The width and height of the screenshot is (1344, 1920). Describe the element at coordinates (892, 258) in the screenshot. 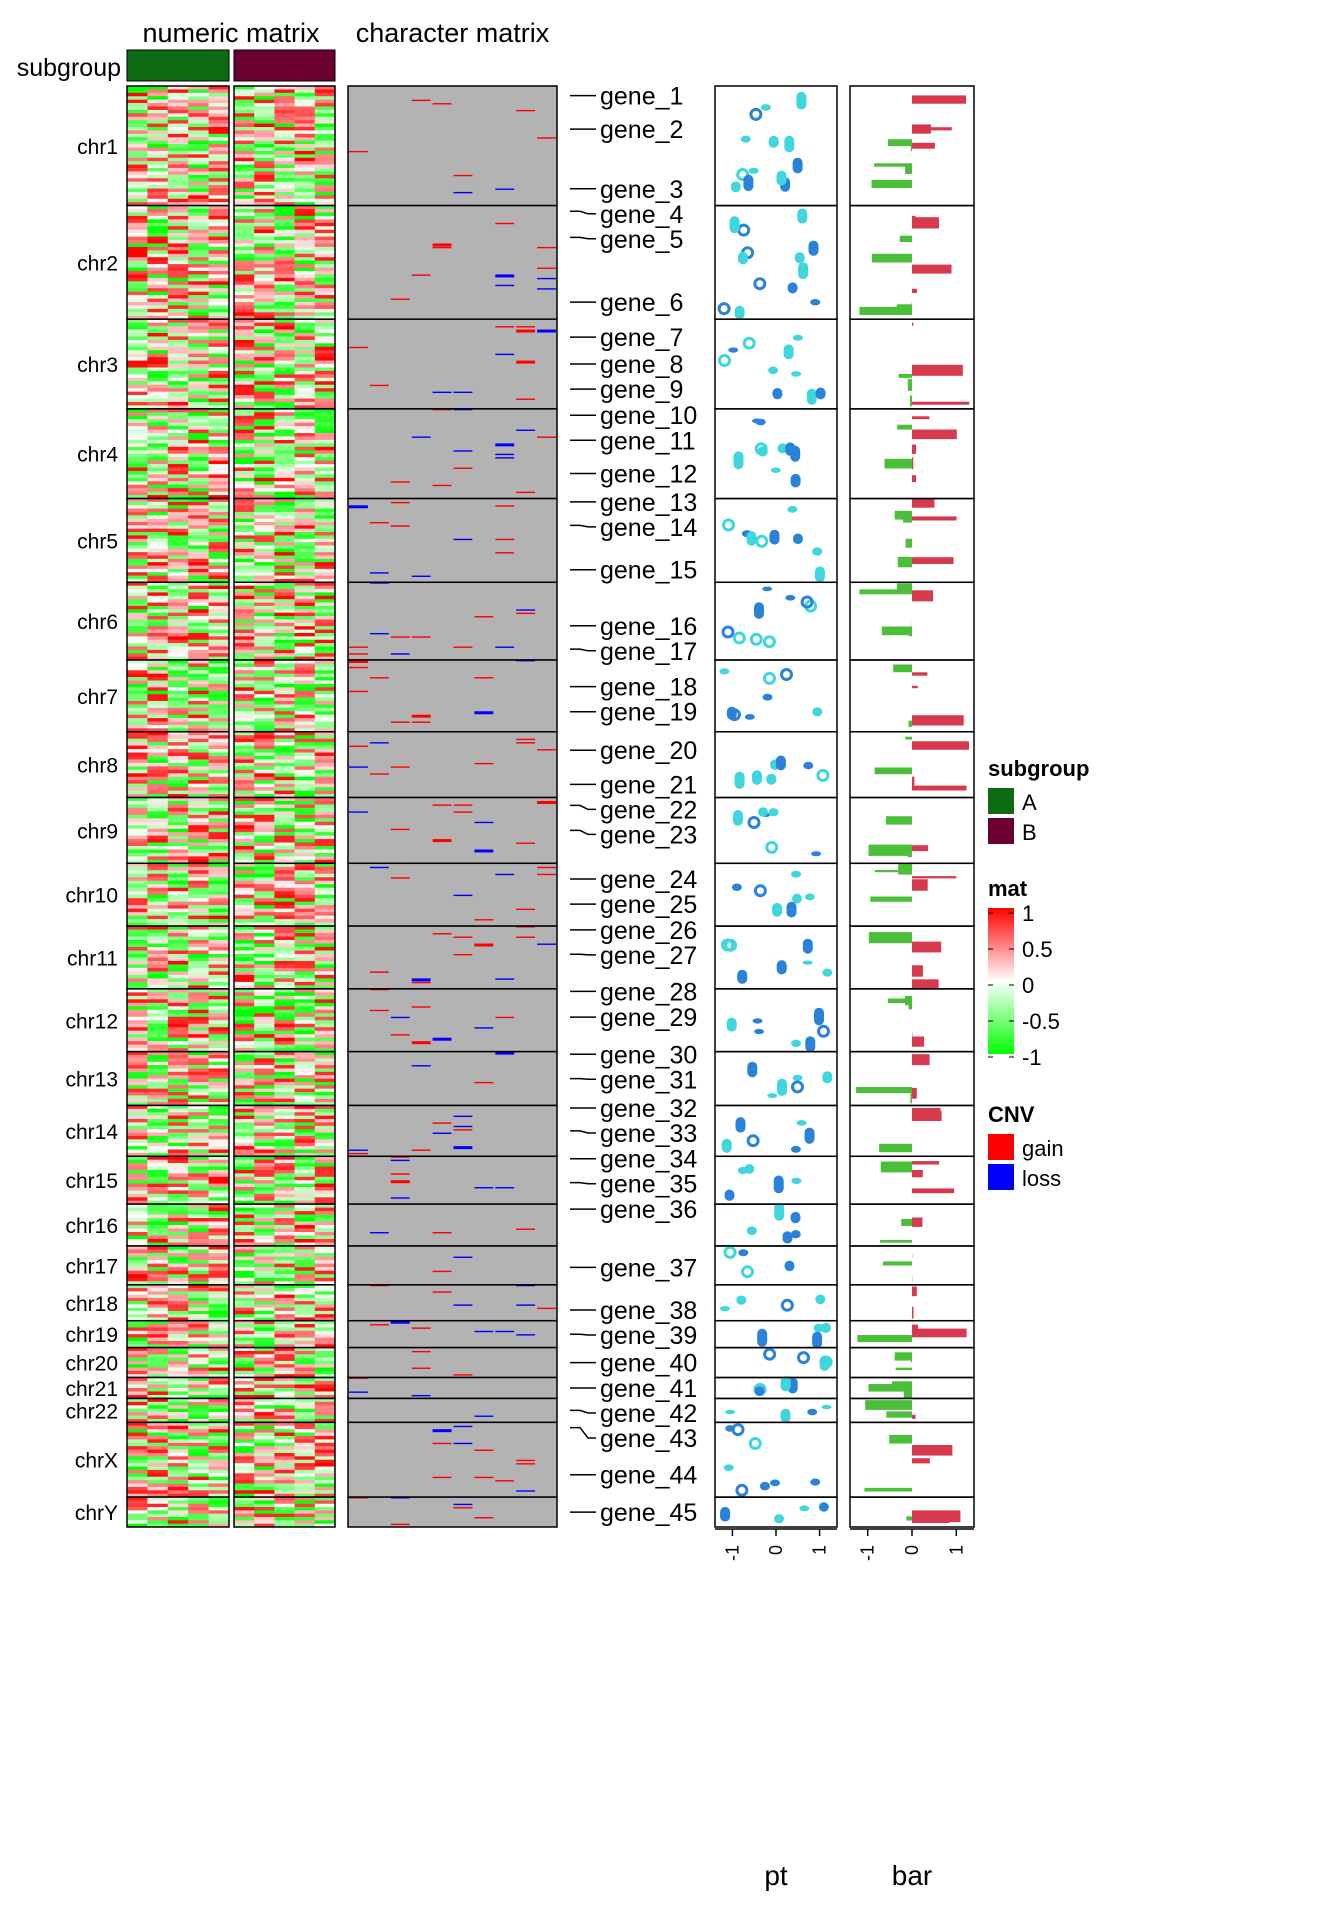

I see `bar-value` at that location.